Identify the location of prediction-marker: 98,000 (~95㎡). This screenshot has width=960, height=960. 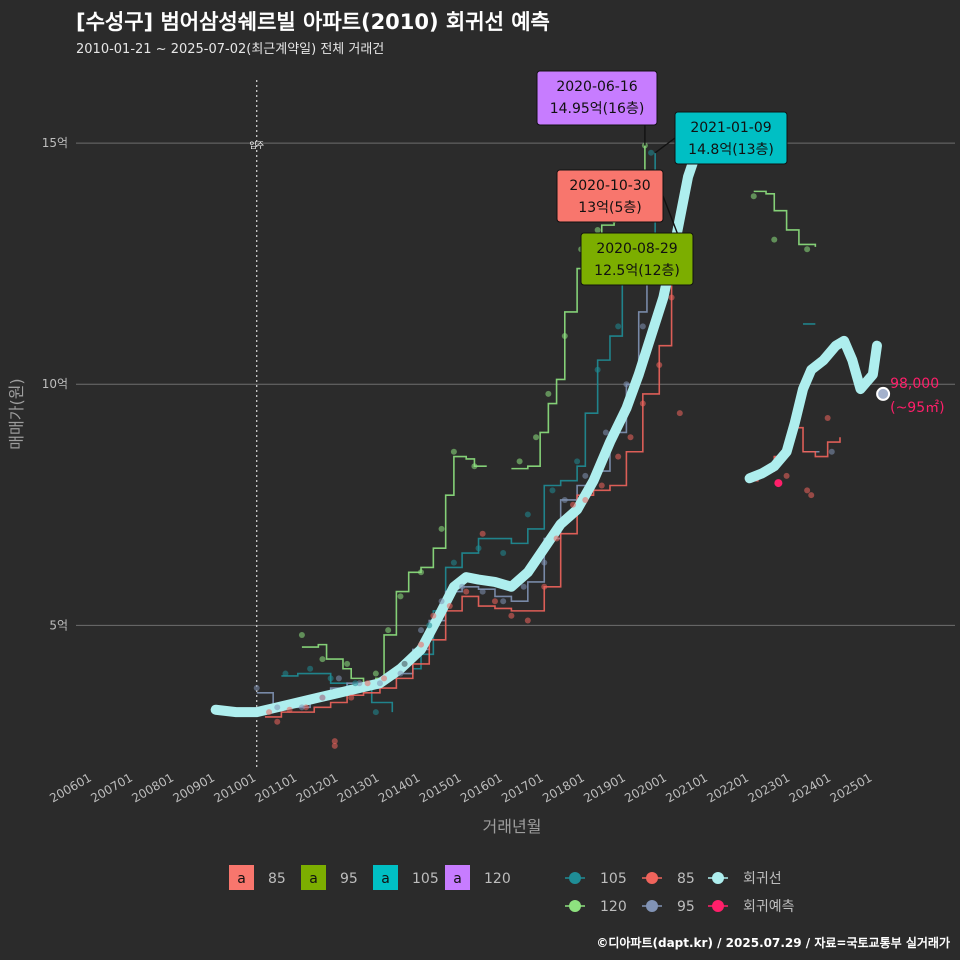
(859, 432).